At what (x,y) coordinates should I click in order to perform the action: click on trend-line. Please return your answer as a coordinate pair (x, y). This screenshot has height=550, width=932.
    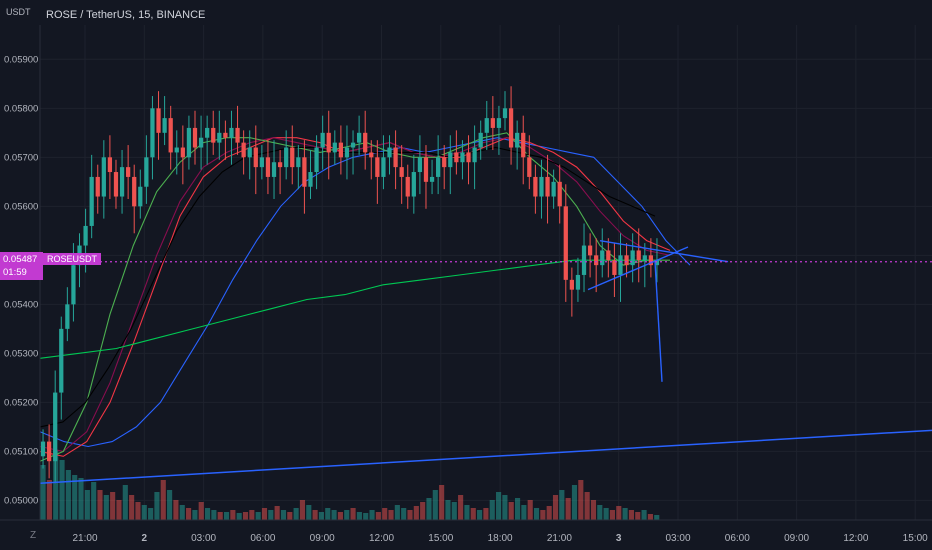
    Looking at the image, I should click on (485, 456).